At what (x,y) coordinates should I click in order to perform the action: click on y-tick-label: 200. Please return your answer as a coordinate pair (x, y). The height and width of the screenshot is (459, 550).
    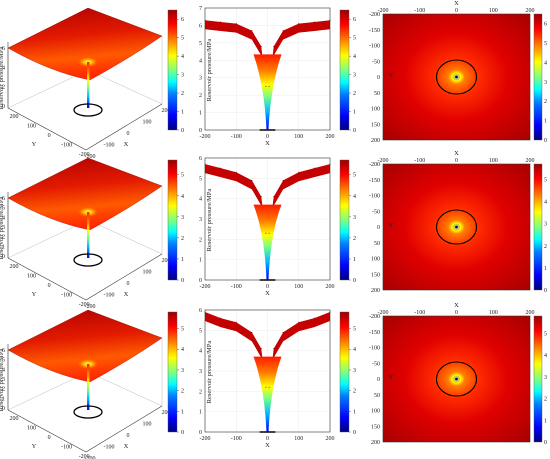
    Looking at the image, I should click on (375, 141).